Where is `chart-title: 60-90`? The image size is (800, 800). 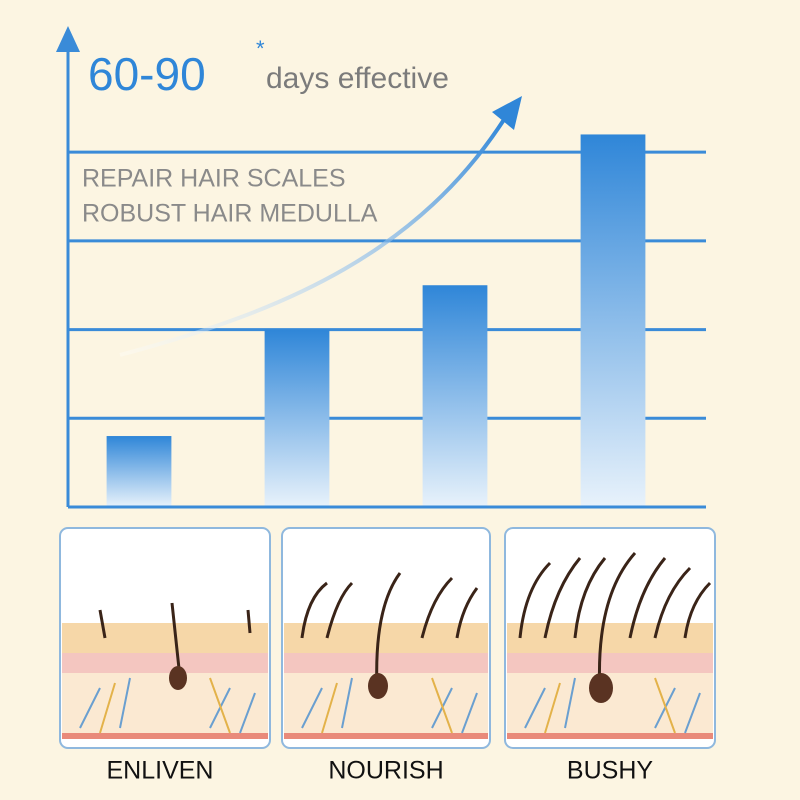
chart-title: 60-90 is located at coordinates (147, 74).